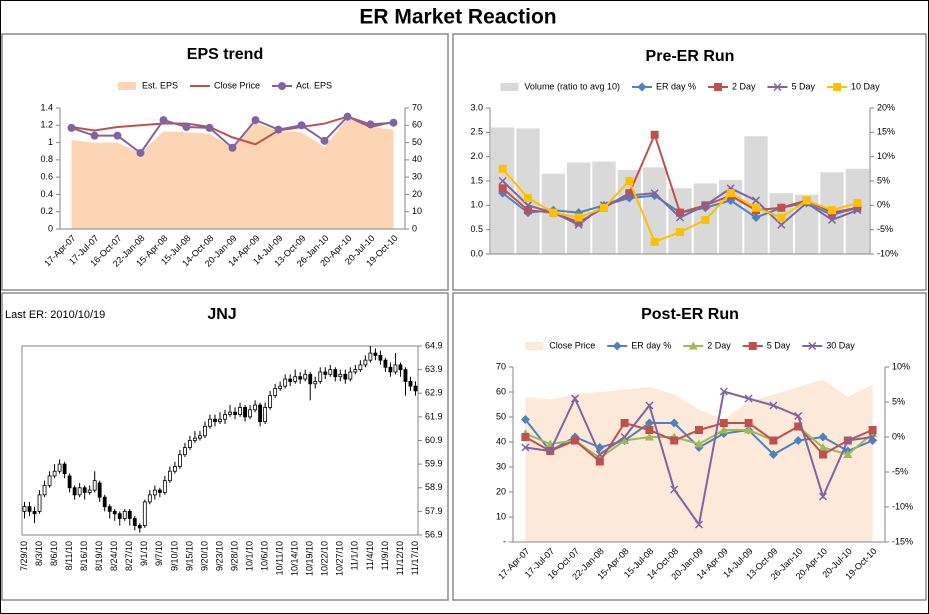 The image size is (929, 614). Describe the element at coordinates (457, 17) in the screenshot. I see `page-title: ER Market Reaction` at that location.